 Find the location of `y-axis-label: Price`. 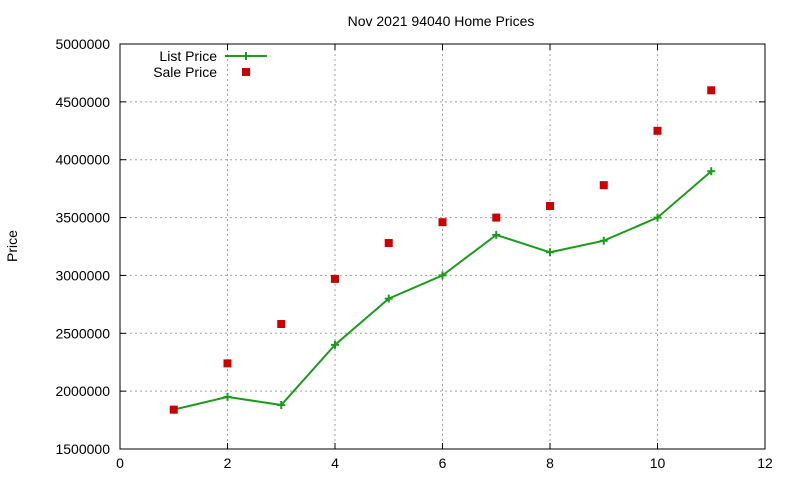

y-axis-label: Price is located at coordinates (12, 246).